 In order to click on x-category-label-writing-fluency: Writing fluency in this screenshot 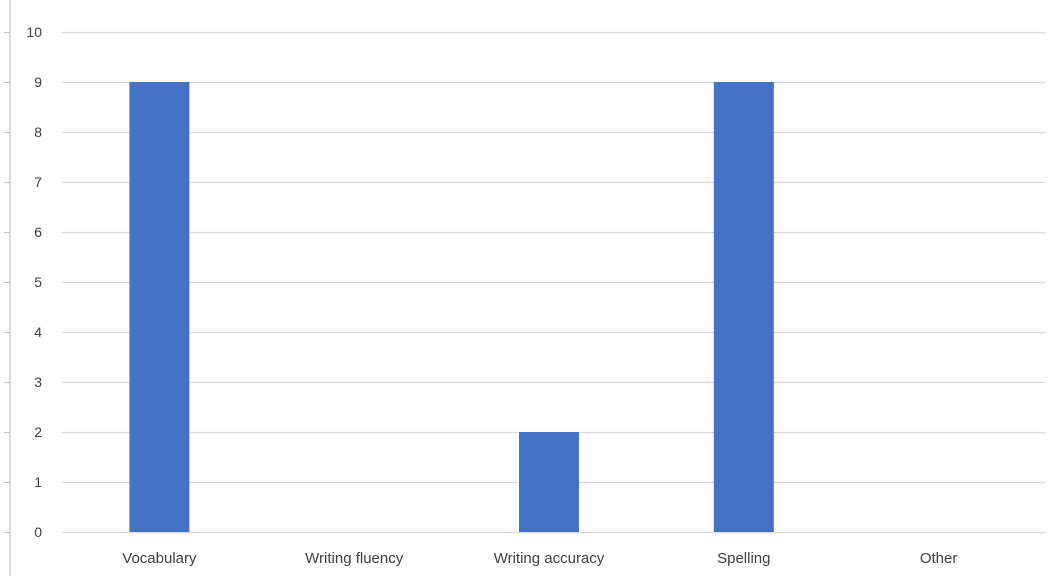, I will do `click(354, 558)`.